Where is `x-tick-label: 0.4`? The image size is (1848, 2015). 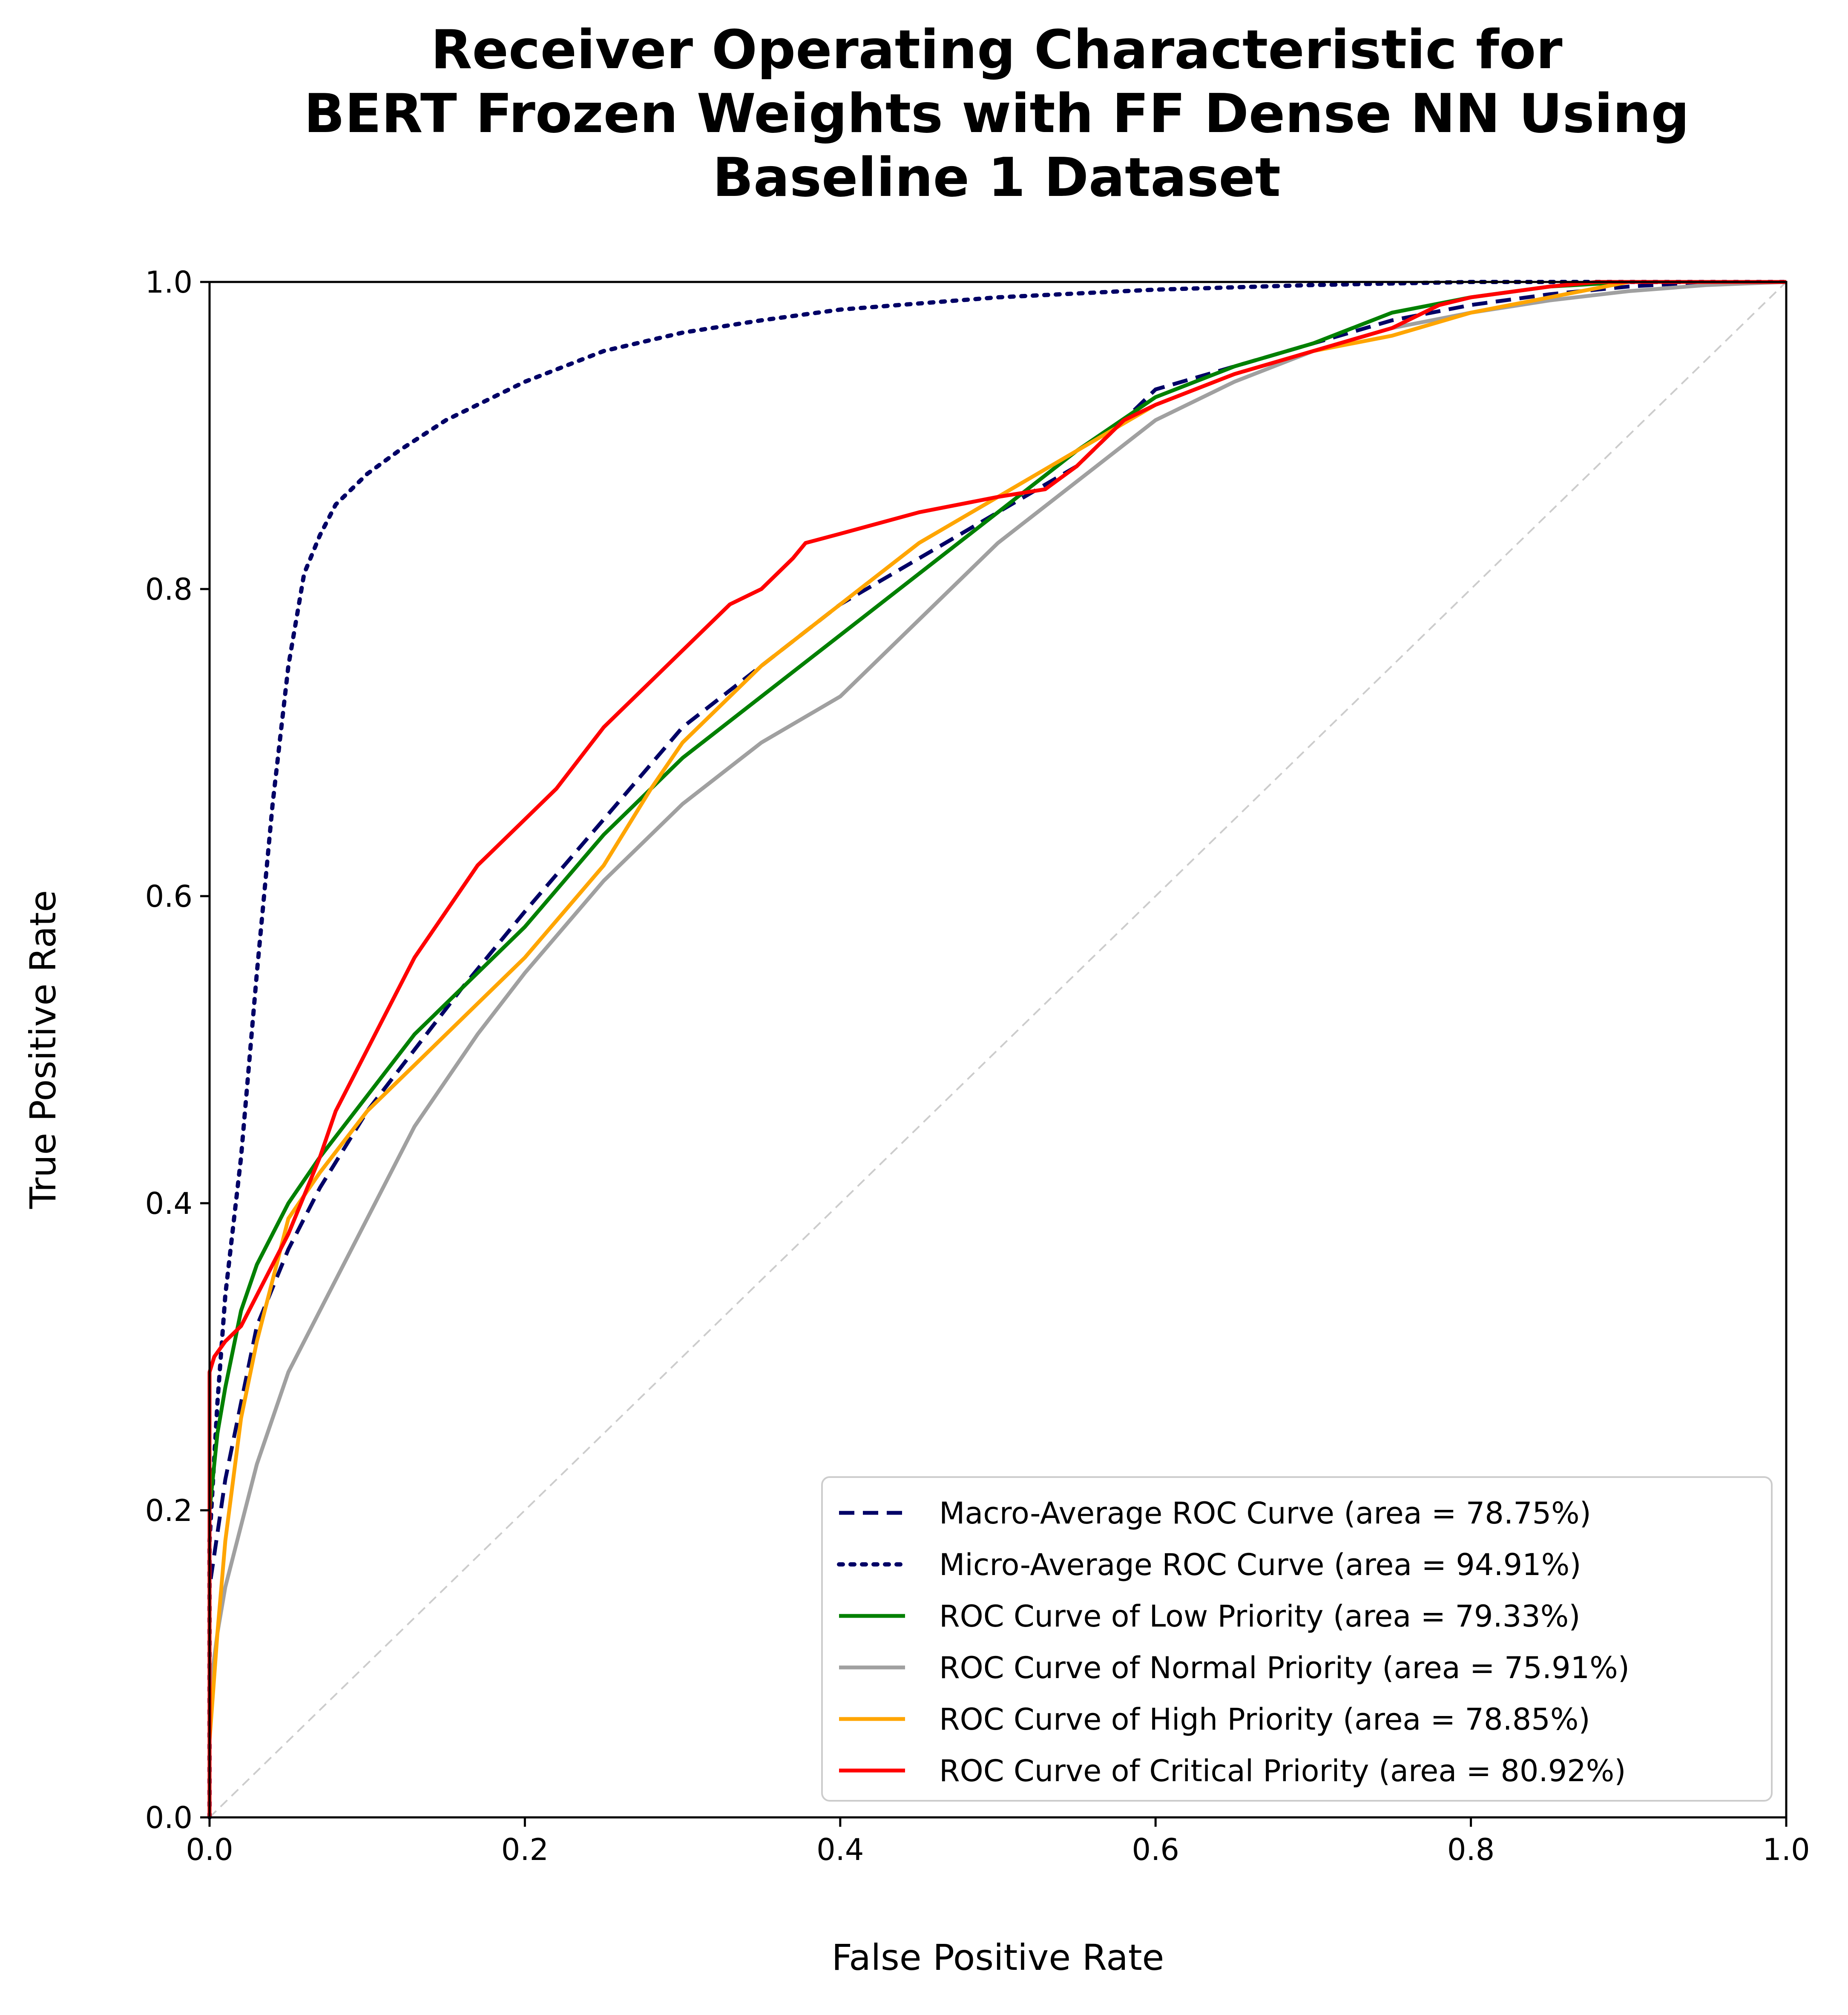
x-tick-label: 0.4 is located at coordinates (840, 1850).